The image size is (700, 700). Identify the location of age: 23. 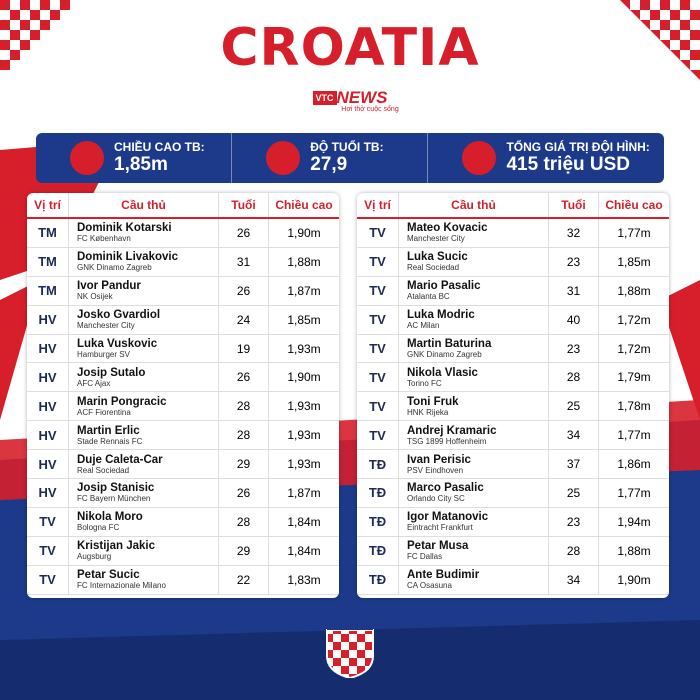
(574, 261).